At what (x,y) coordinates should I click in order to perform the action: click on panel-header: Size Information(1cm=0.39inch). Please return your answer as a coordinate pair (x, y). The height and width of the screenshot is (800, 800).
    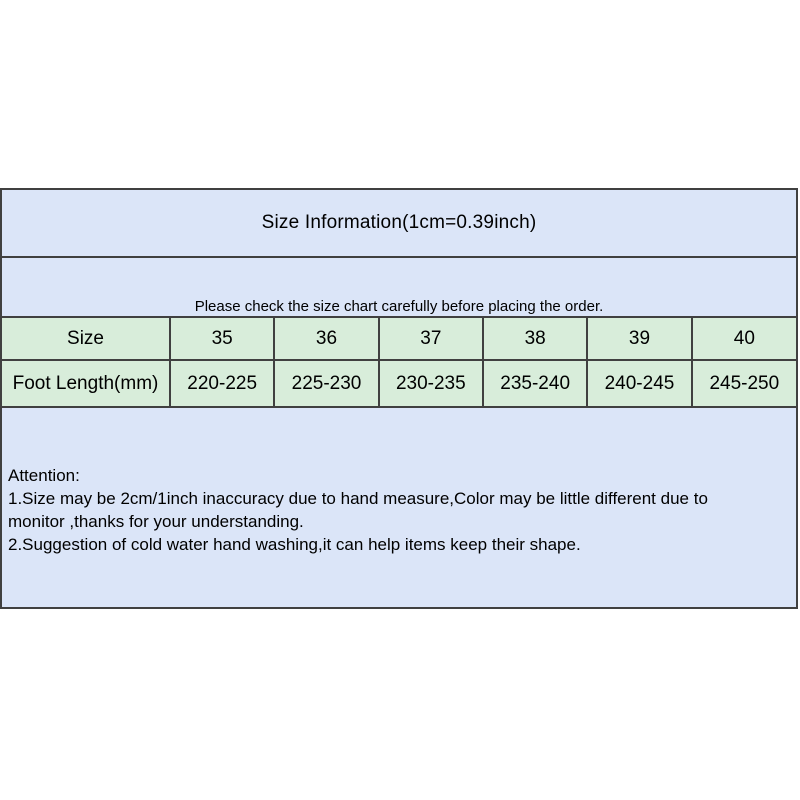
    Looking at the image, I should click on (399, 224).